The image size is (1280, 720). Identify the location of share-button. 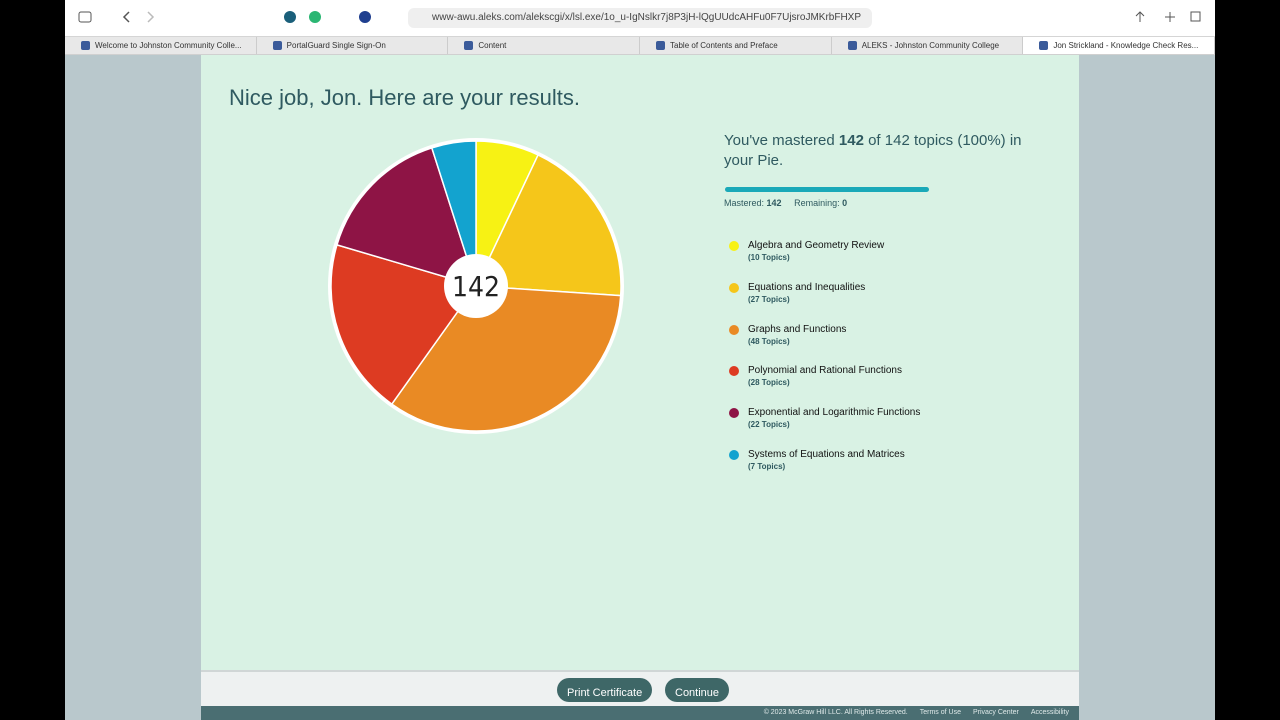
(1140, 16).